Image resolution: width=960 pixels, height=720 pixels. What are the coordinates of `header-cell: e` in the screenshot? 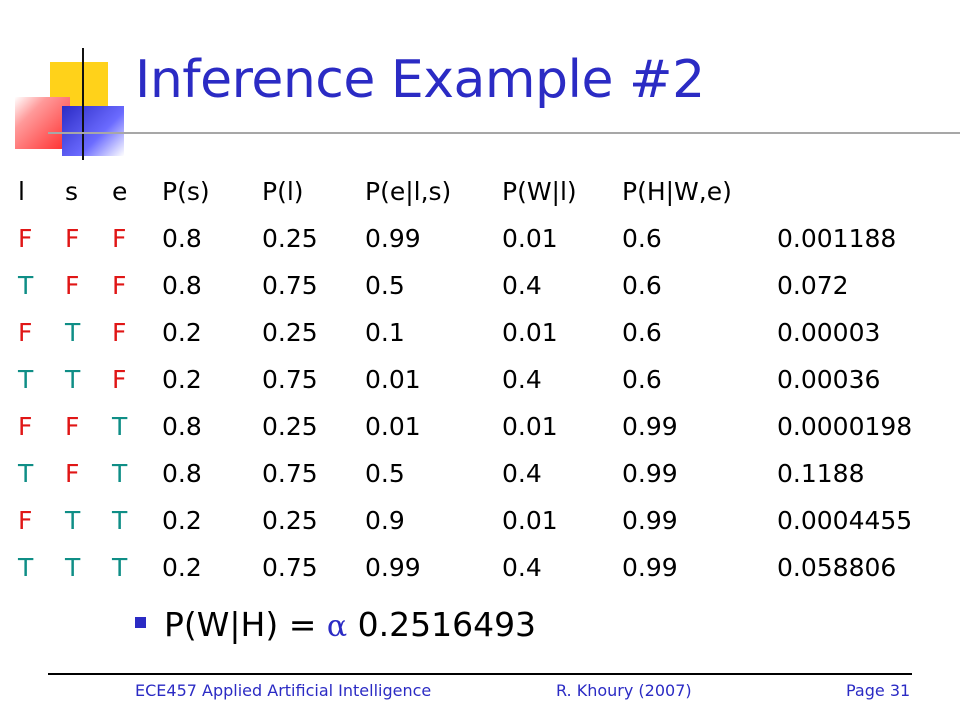 It's located at (120, 191).